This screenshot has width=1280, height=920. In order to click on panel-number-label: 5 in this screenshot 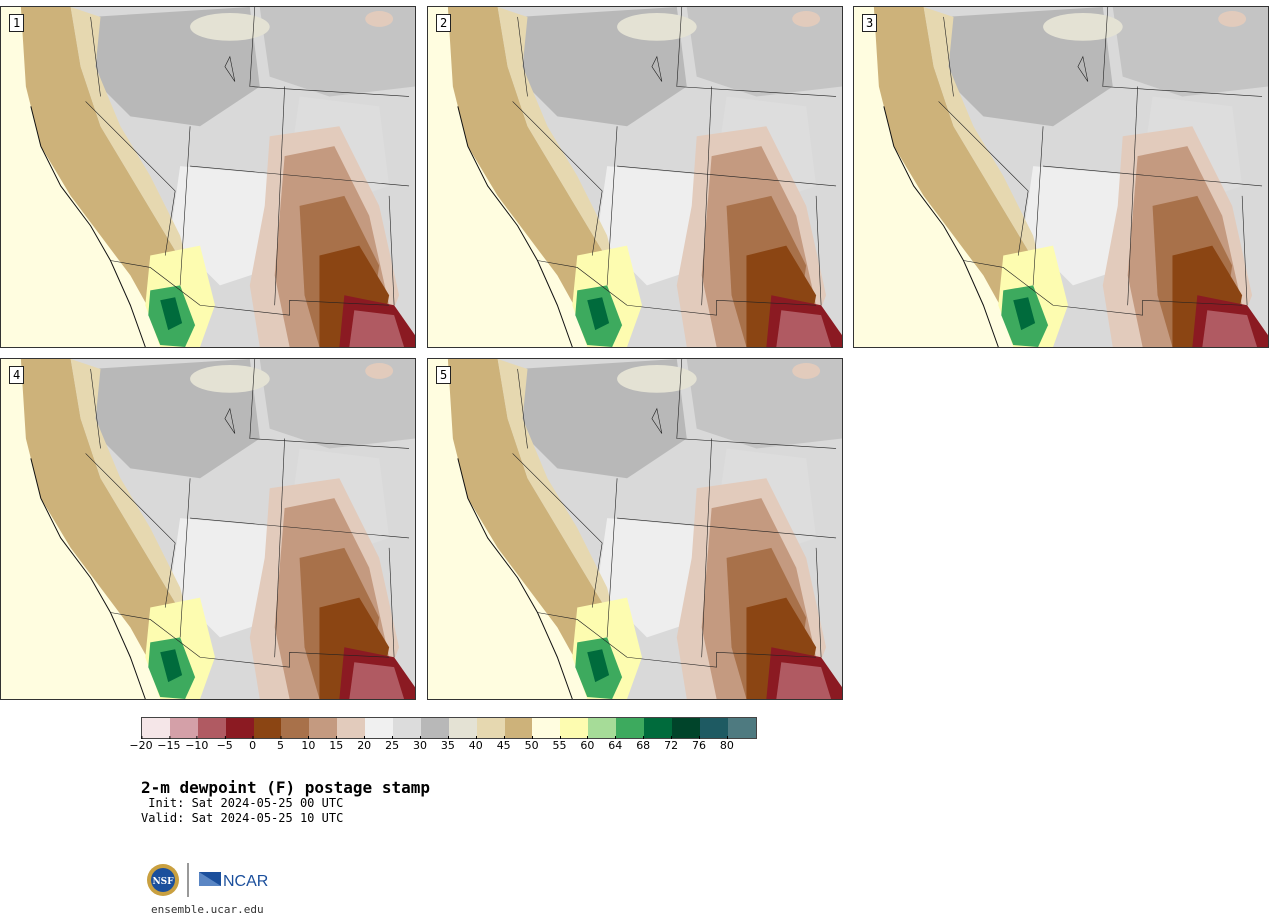, I will do `click(444, 375)`.